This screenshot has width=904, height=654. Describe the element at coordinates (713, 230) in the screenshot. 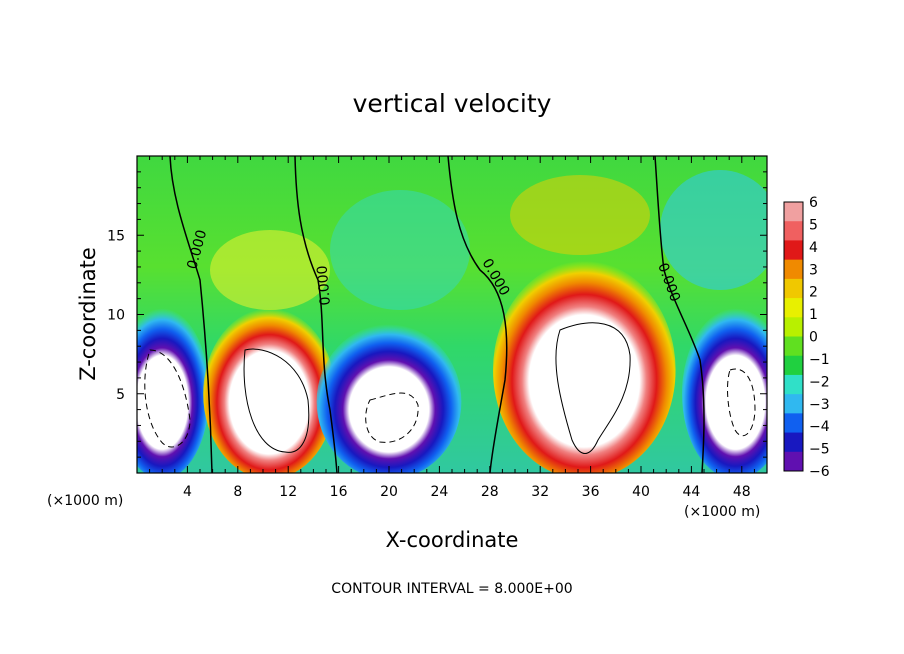

I see `upper-shade-right` at that location.